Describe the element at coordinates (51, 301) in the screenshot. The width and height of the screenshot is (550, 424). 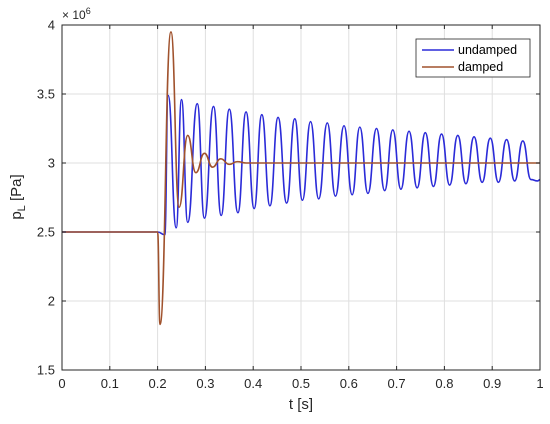
I see `y-tick-label: 2` at that location.